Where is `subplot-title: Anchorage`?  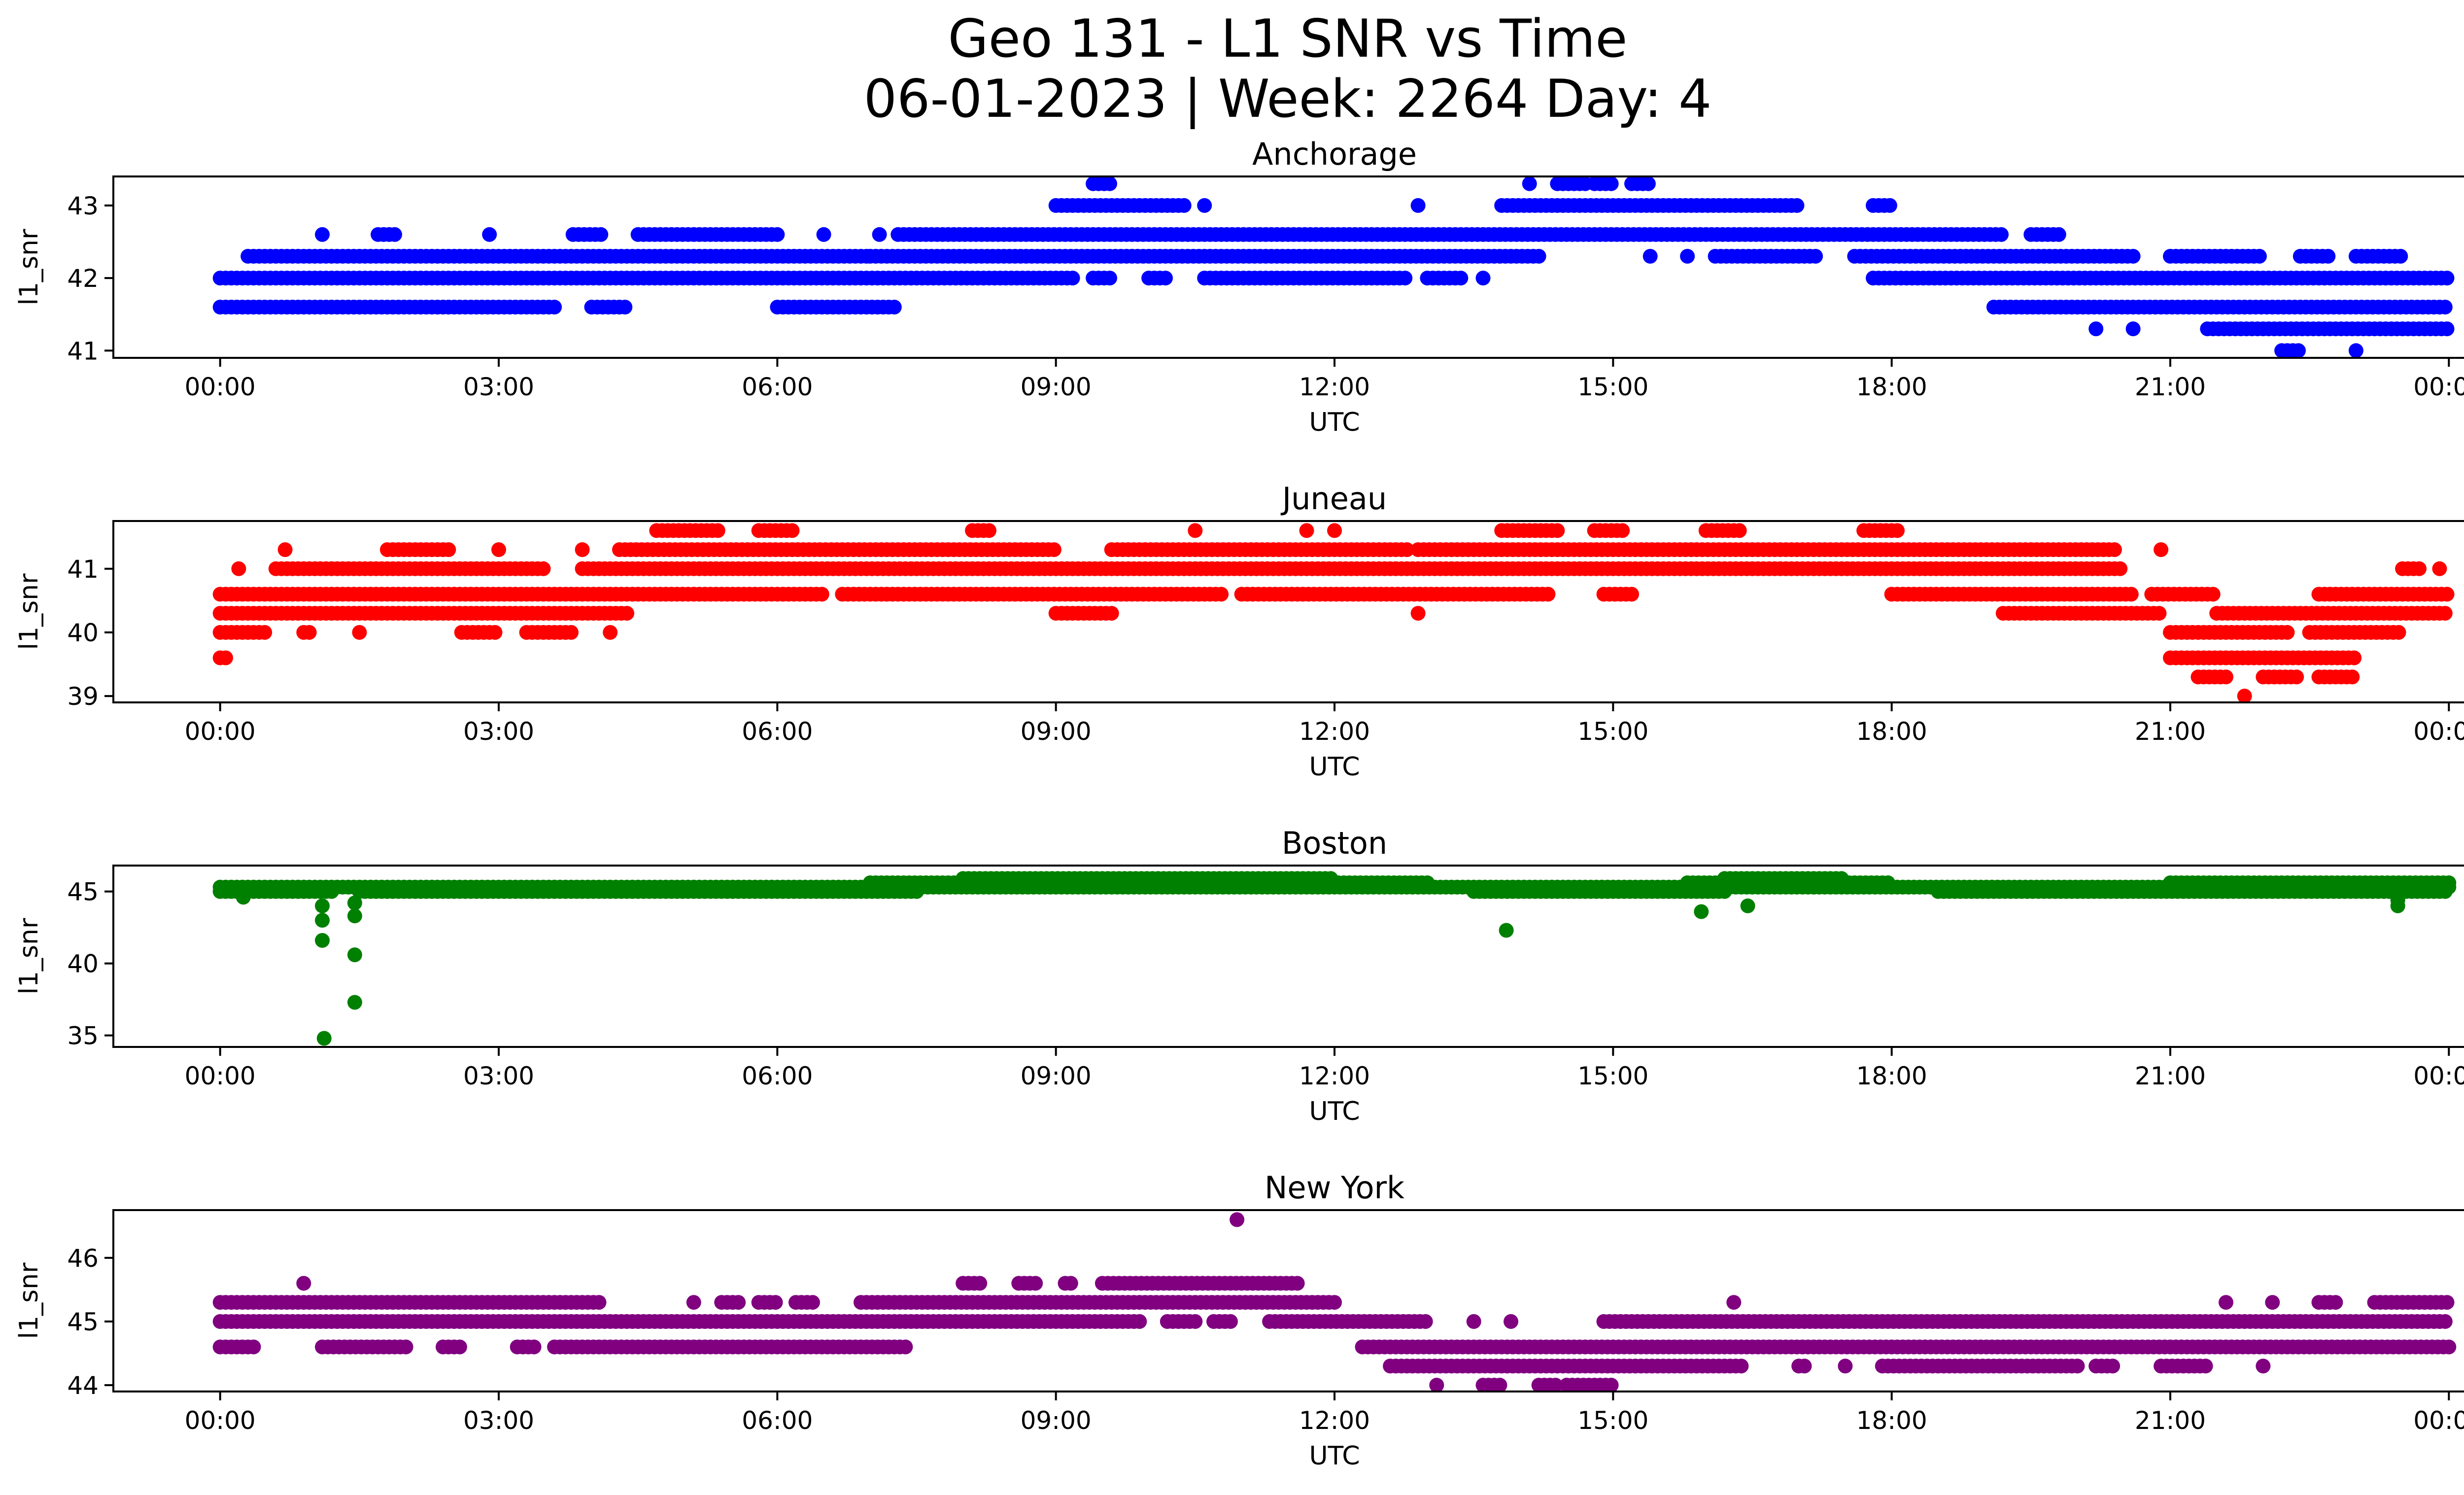 subplot-title: Anchorage is located at coordinates (1334, 154).